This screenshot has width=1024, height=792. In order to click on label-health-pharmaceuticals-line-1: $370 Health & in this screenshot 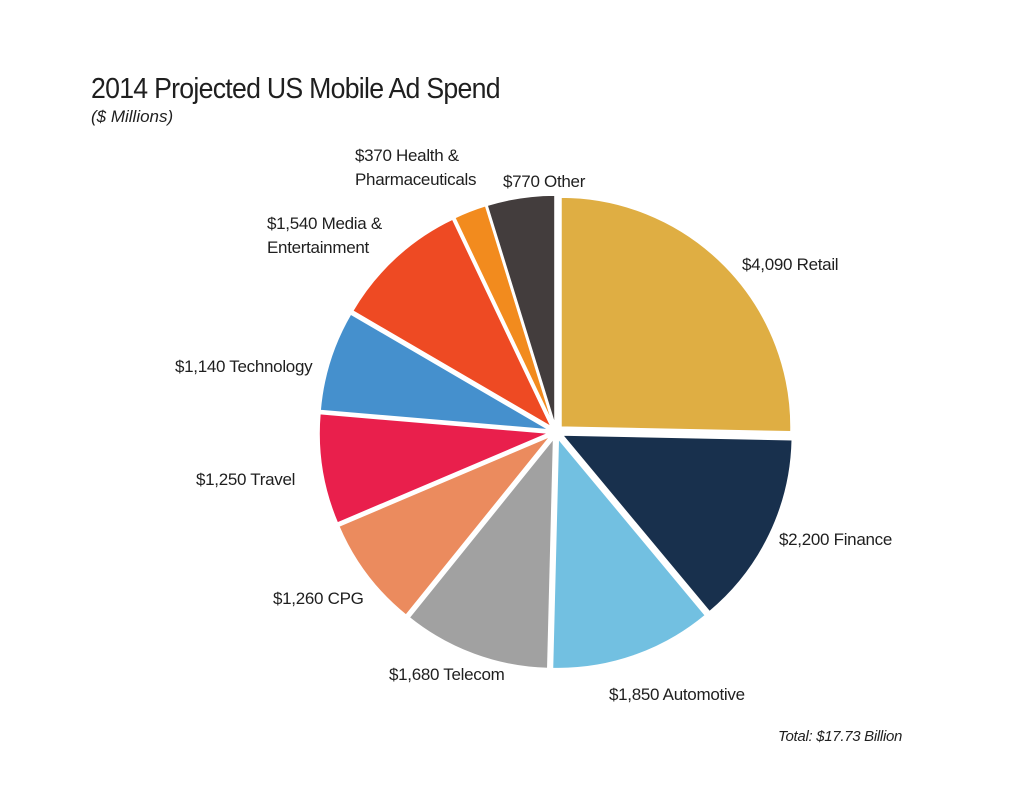, I will do `click(407, 155)`.